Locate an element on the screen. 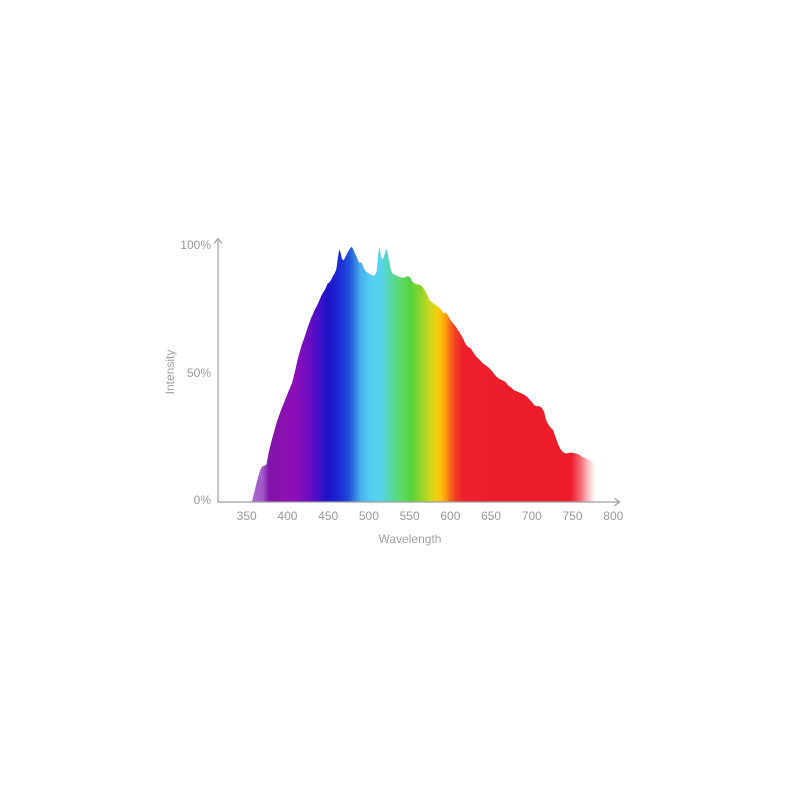 This screenshot has height=800, width=800. y-tick-label: 50% is located at coordinates (198, 373).